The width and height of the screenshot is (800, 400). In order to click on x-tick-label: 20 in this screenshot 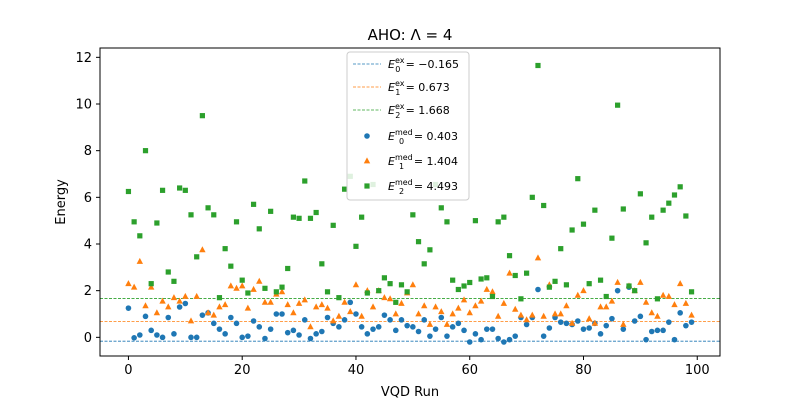, I will do `click(242, 370)`.